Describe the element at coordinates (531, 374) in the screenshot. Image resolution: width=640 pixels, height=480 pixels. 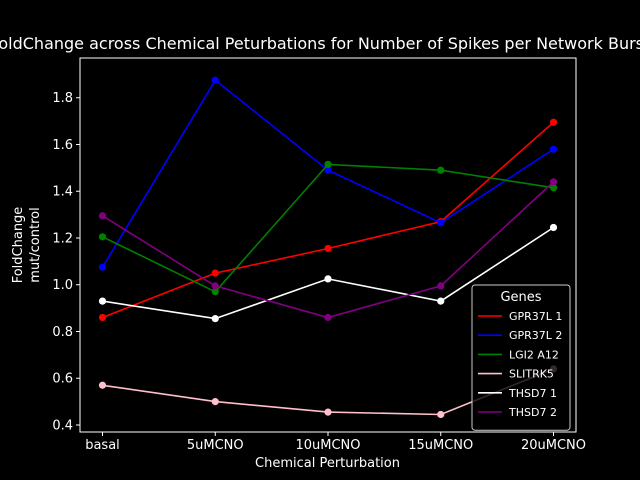
I see `legend-entry: SLITRK5` at that location.